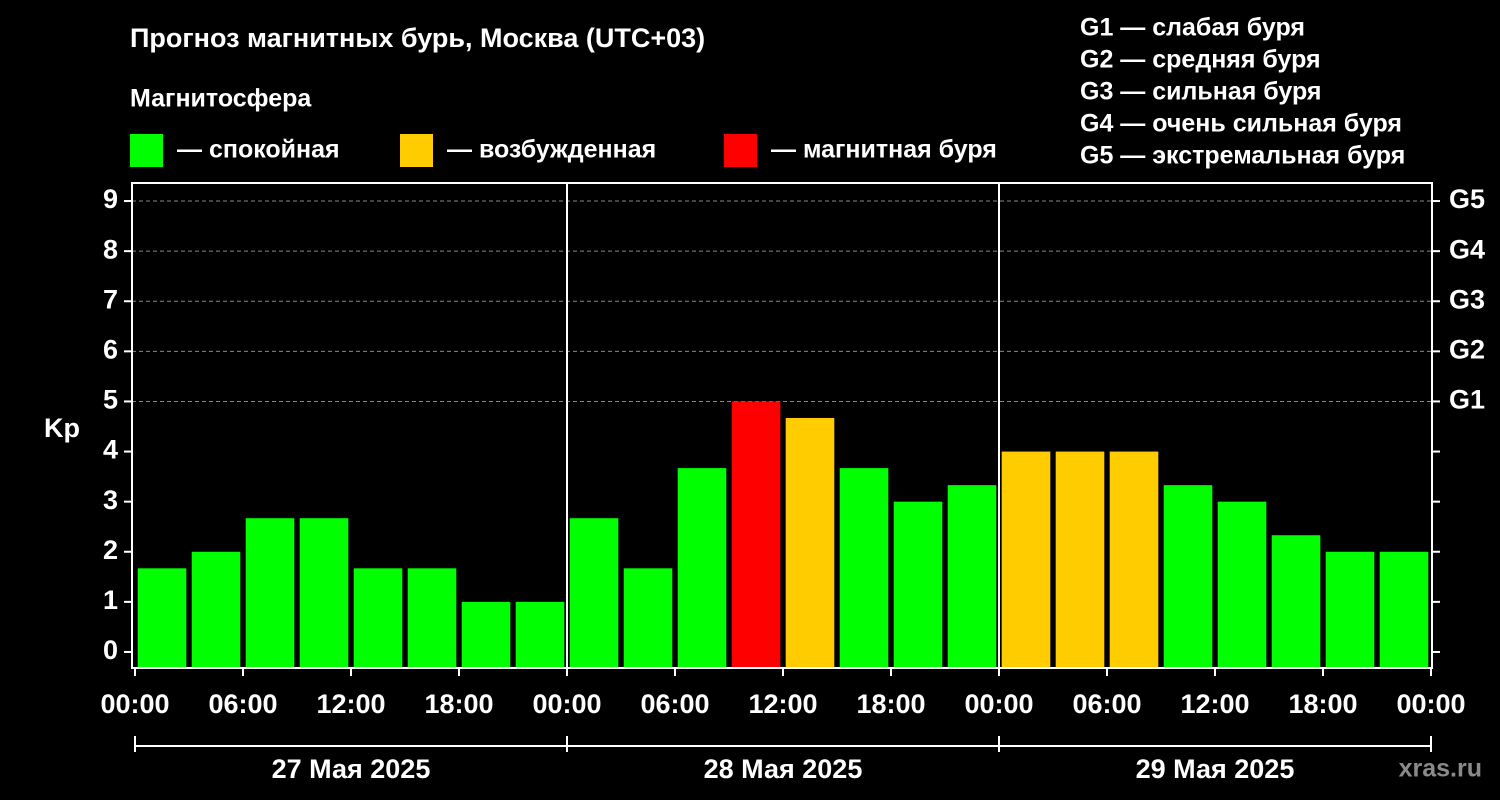 Image resolution: width=1500 pixels, height=800 pixels. What do you see at coordinates (110, 500) in the screenshot?
I see `y-tick-label: 3` at bounding box center [110, 500].